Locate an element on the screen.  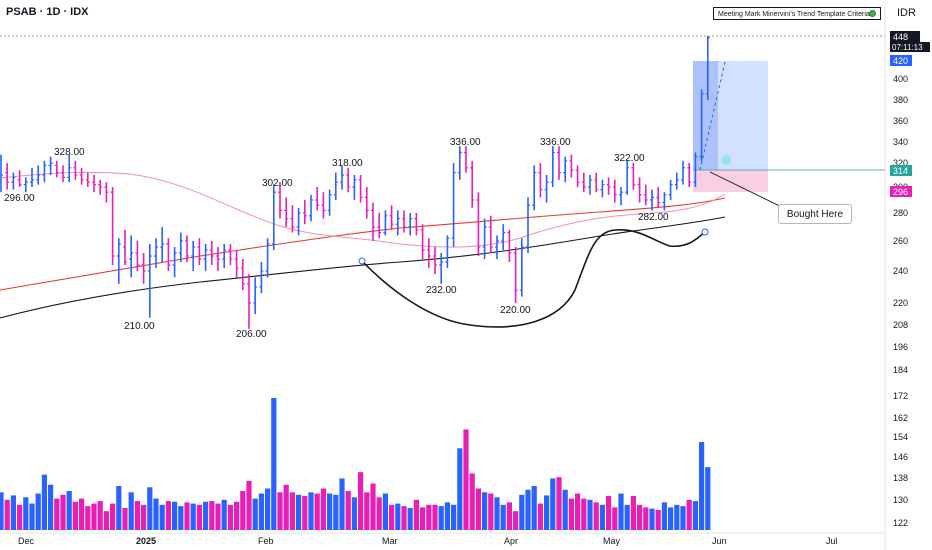
cup-start-handle is located at coordinates (362, 261).